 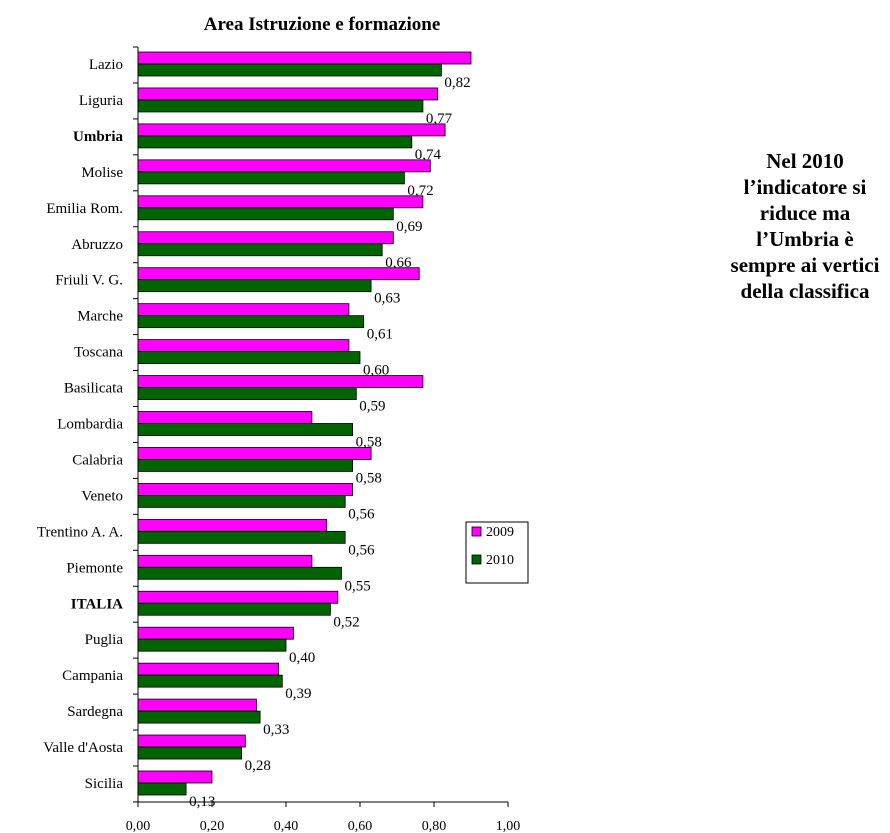 I want to click on category-label: Valle d'Aosta, so click(x=83, y=748).